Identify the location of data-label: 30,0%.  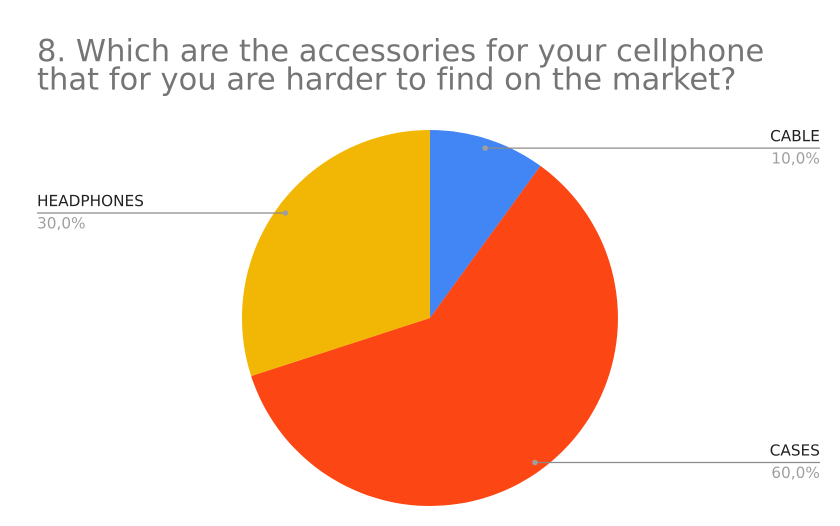
(61, 223).